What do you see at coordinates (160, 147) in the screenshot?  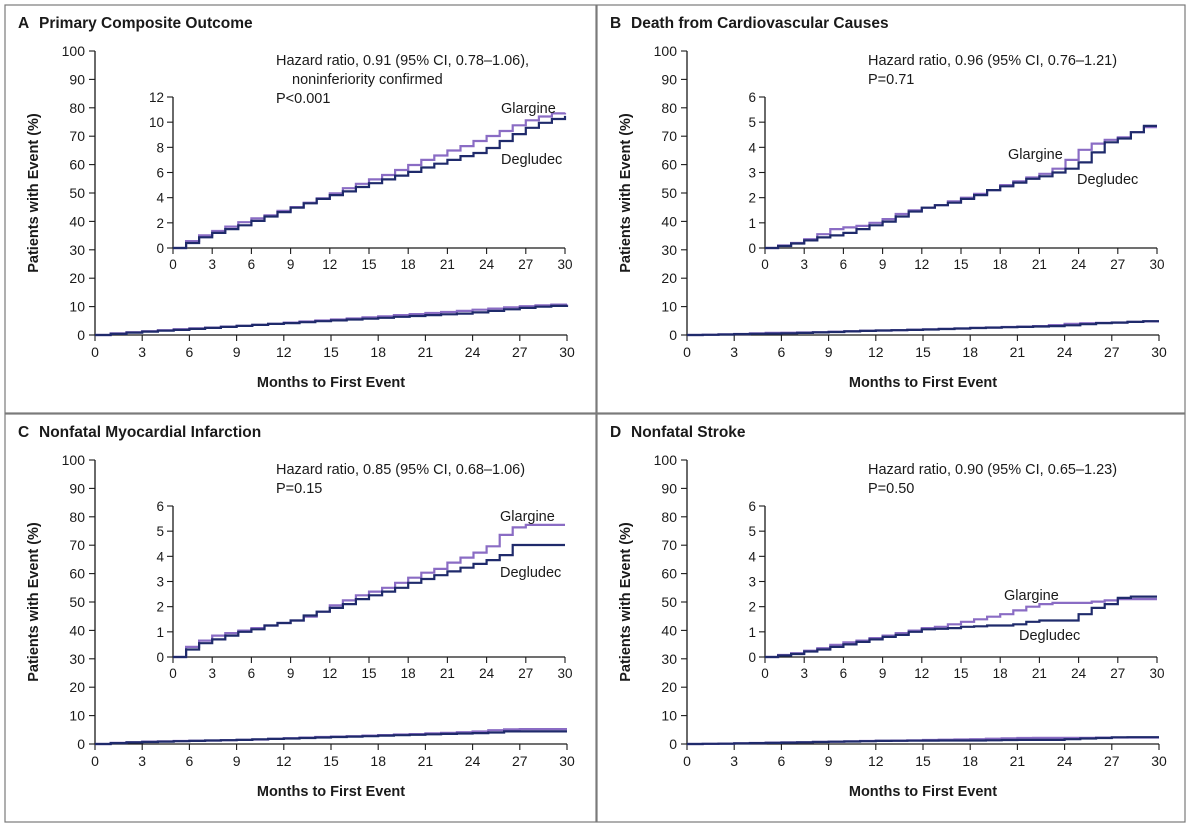 I see `inset-y-tick-label: 8` at bounding box center [160, 147].